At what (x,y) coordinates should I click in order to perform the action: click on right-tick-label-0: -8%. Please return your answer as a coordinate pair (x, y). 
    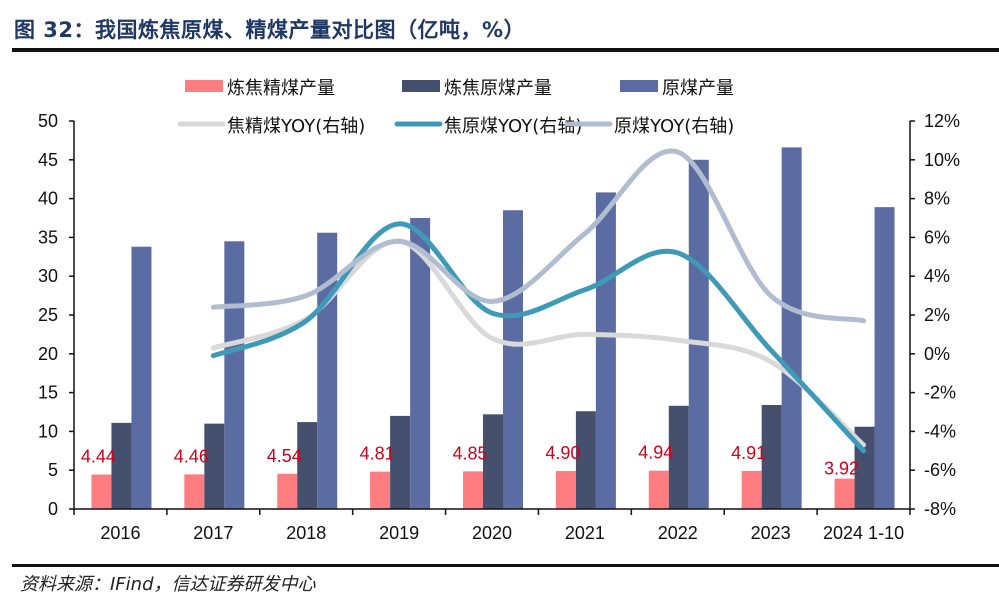
    Looking at the image, I should click on (940, 509).